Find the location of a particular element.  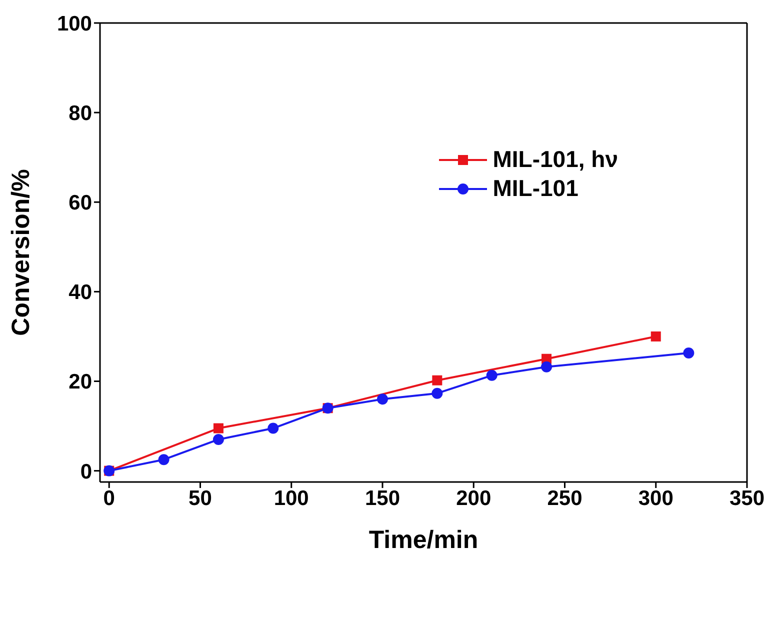

x-tick-label: 200 is located at coordinates (474, 498).